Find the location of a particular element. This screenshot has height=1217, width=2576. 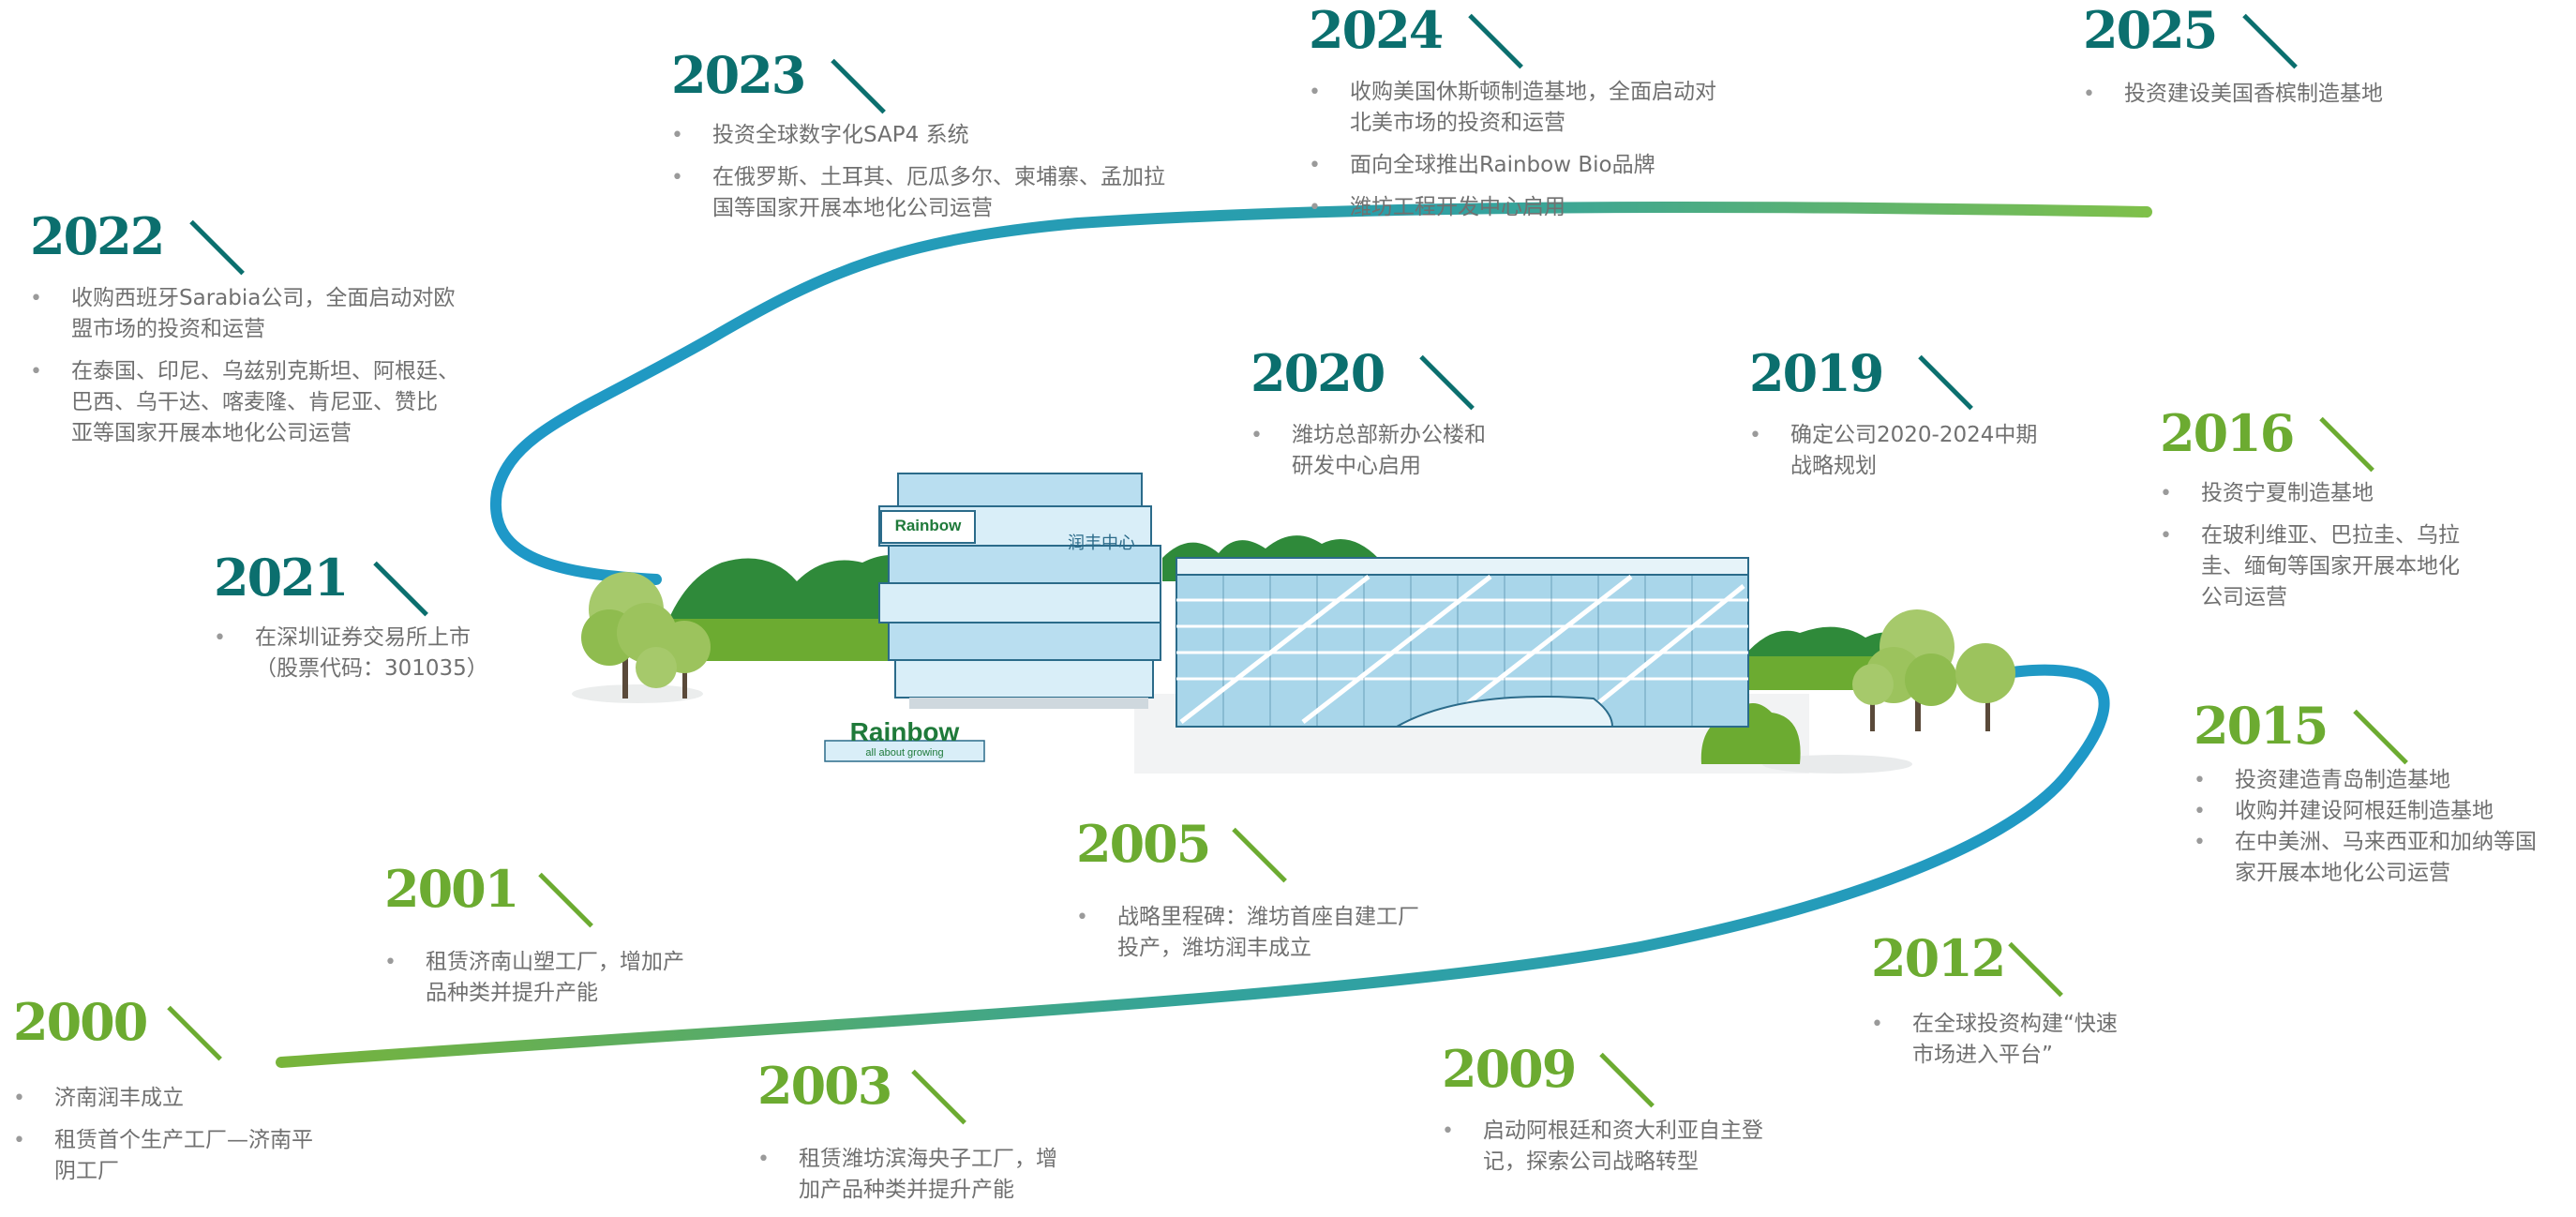

milestone-item: 面向全球推出Rainbow Bio品牌 is located at coordinates (1553, 165).